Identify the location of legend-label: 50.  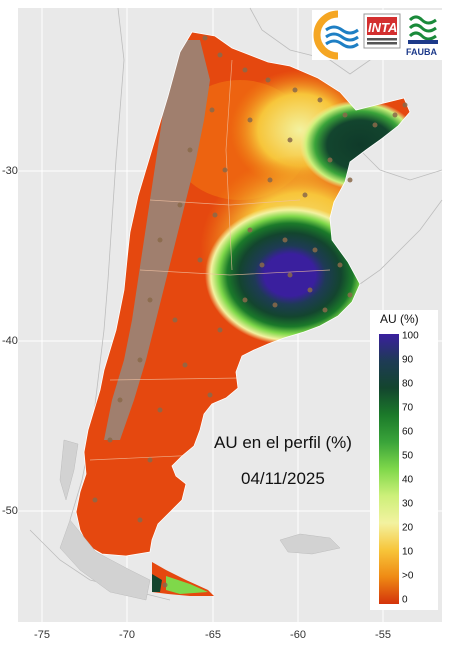
(408, 456).